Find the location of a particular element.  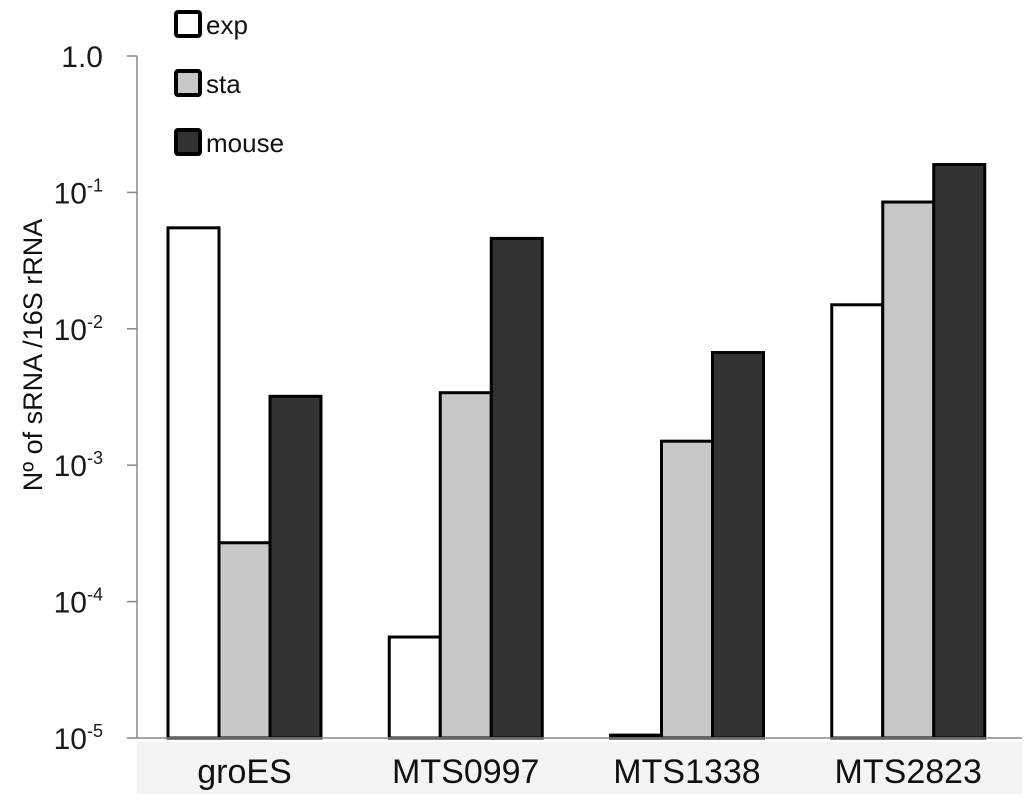

y-tick-label: 10⁻⁵ is located at coordinates (78, 738).